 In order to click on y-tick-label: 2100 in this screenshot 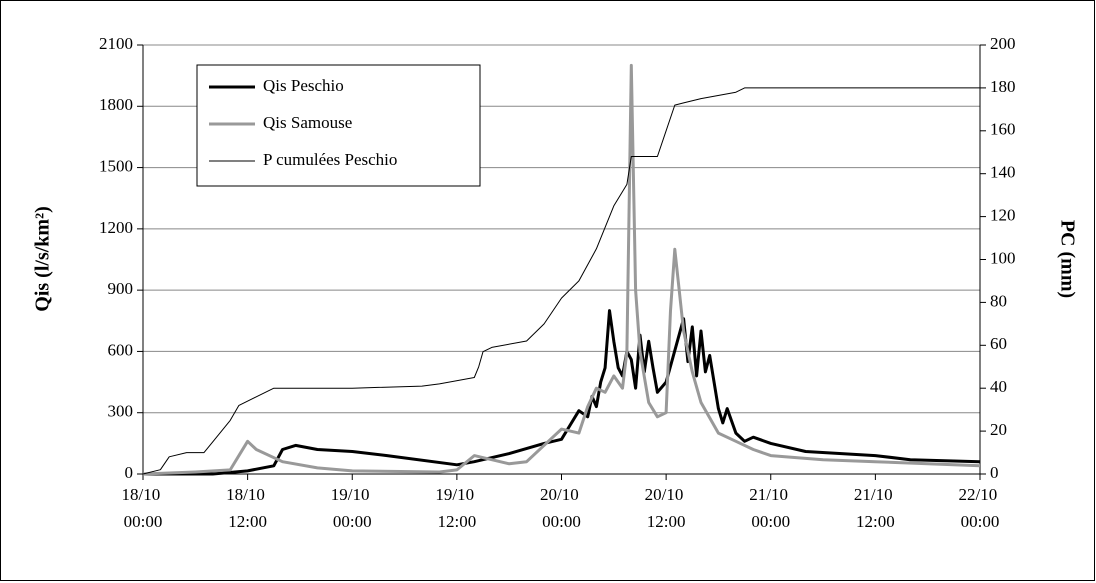, I will do `click(116, 43)`.